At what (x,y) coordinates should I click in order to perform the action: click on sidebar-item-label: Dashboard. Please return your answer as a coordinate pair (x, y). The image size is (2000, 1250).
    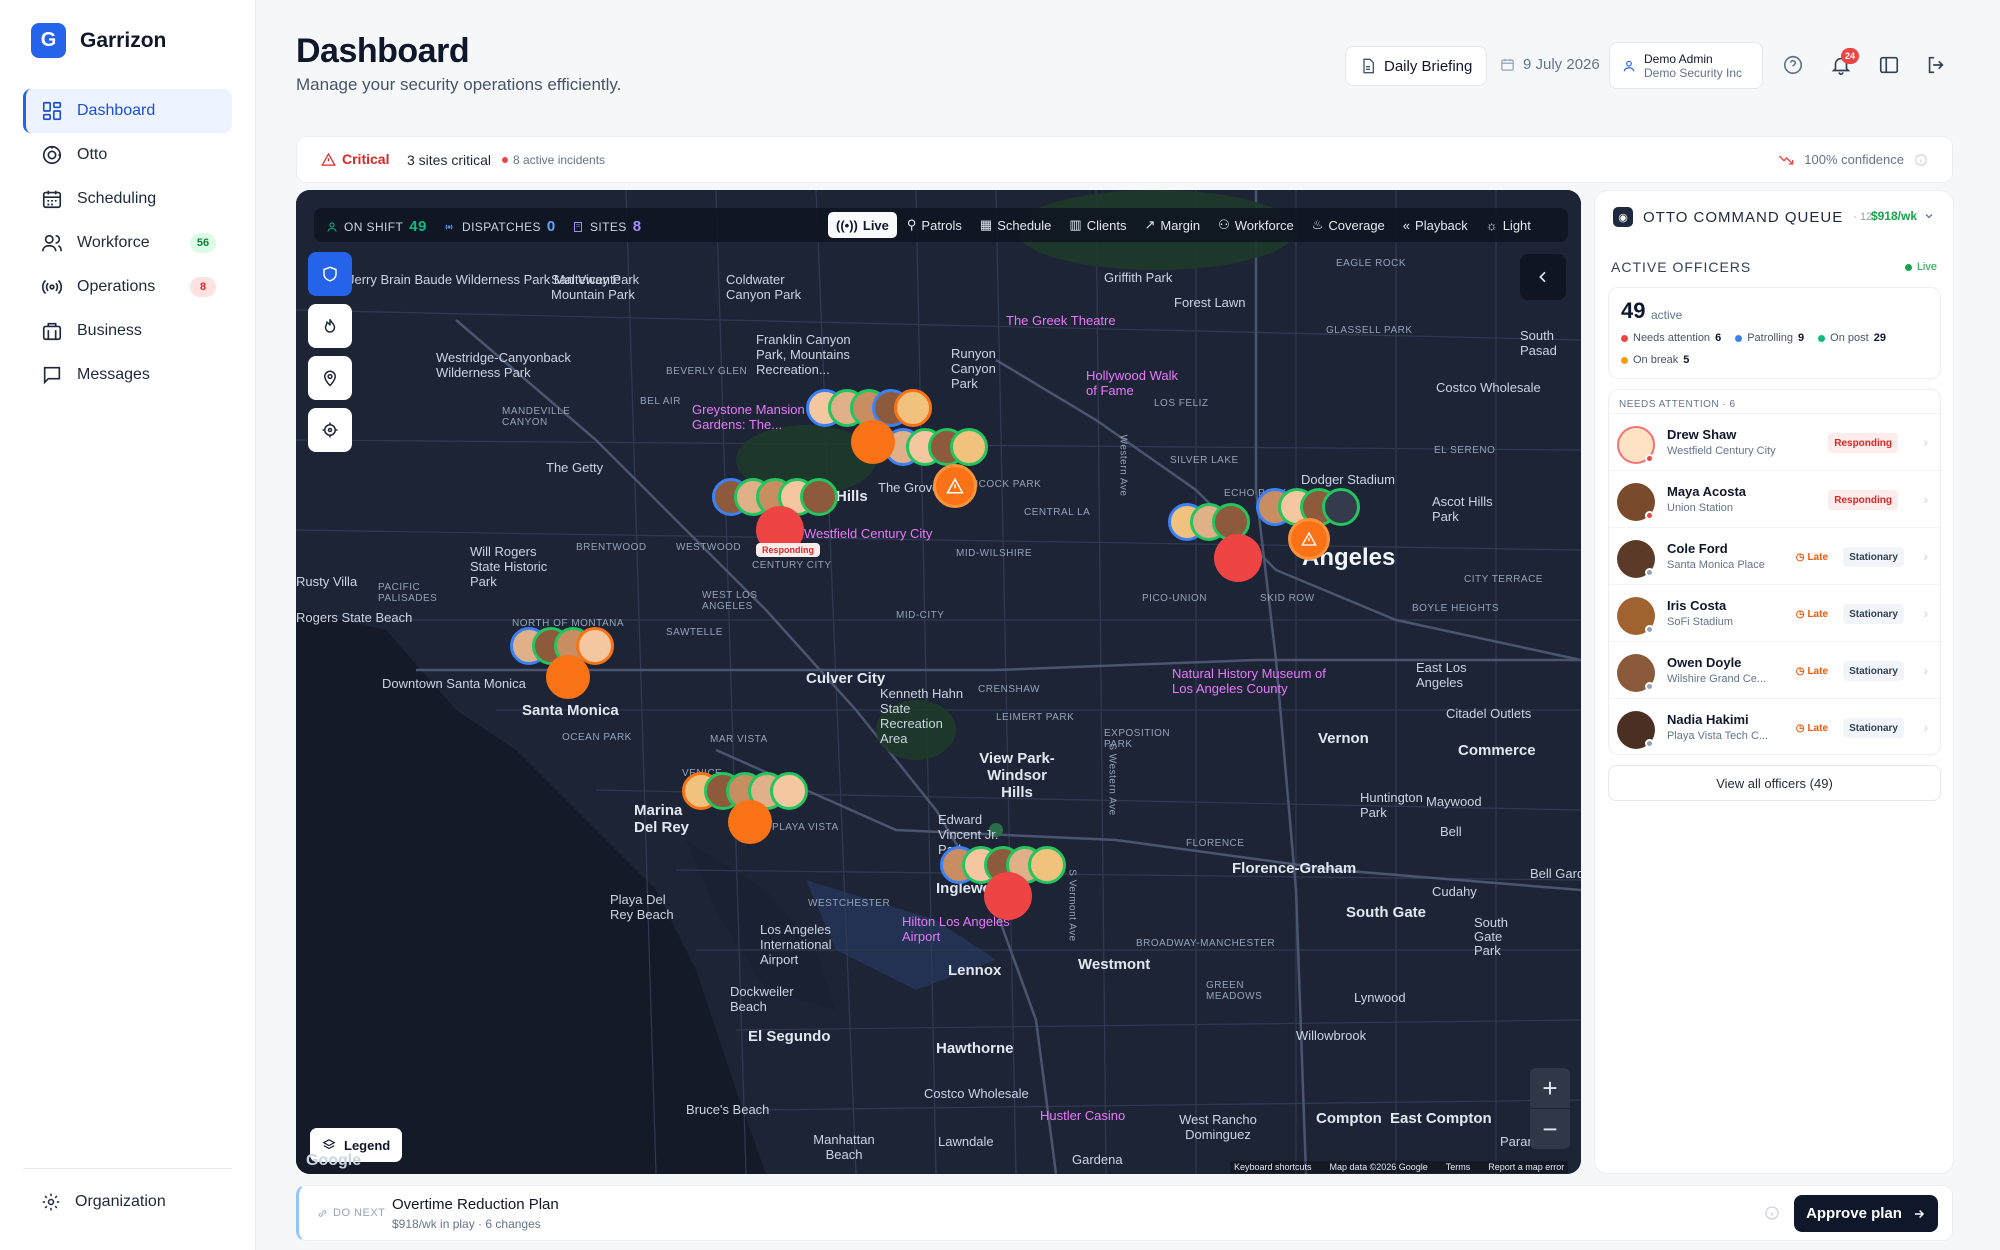
    Looking at the image, I should click on (116, 110).